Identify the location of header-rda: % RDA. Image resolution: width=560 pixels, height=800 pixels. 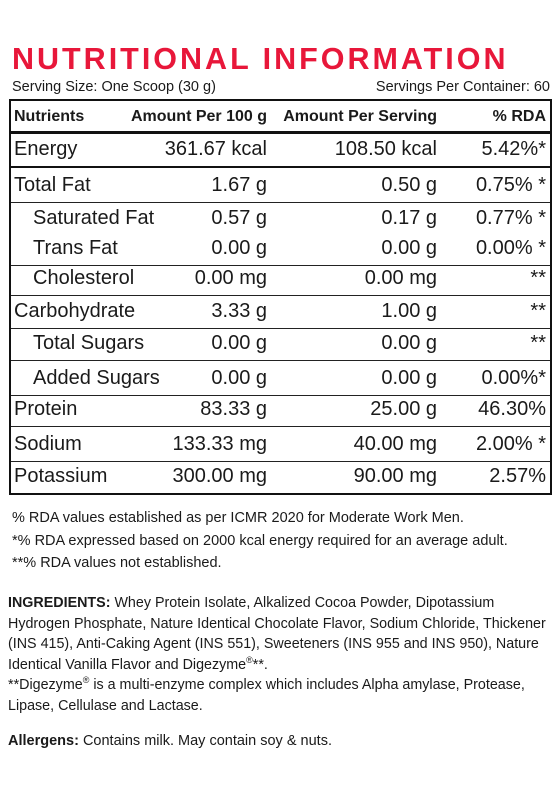
(519, 116).